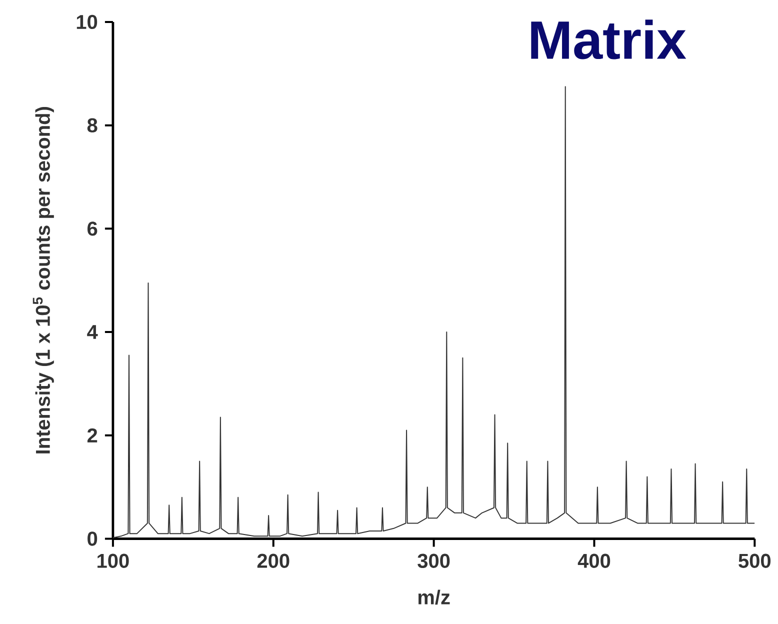 This screenshot has width=778, height=624. I want to click on x-tick-label: 400, so click(594, 561).